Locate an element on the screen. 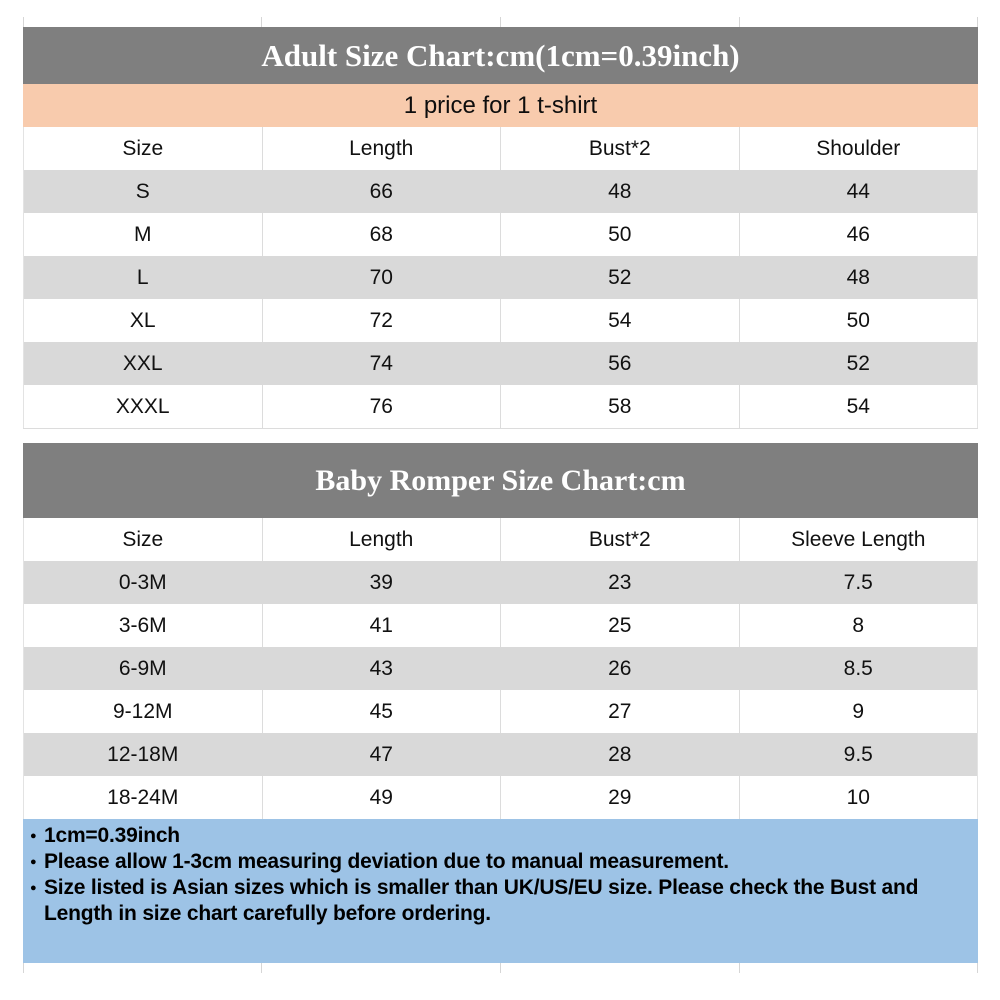 This screenshot has width=1000, height=1000. table-cell: 58 is located at coordinates (620, 407).